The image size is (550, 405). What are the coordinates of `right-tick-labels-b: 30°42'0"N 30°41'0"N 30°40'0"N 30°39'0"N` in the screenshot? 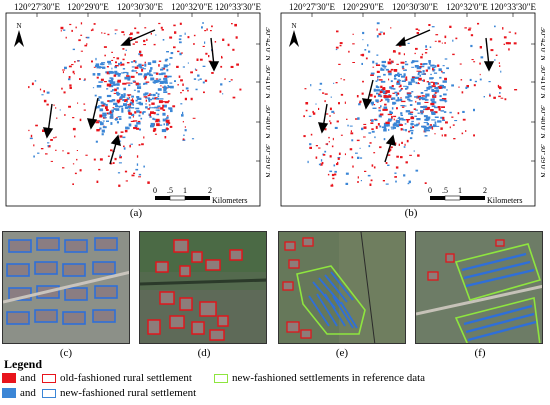 It's located at (542, 102).